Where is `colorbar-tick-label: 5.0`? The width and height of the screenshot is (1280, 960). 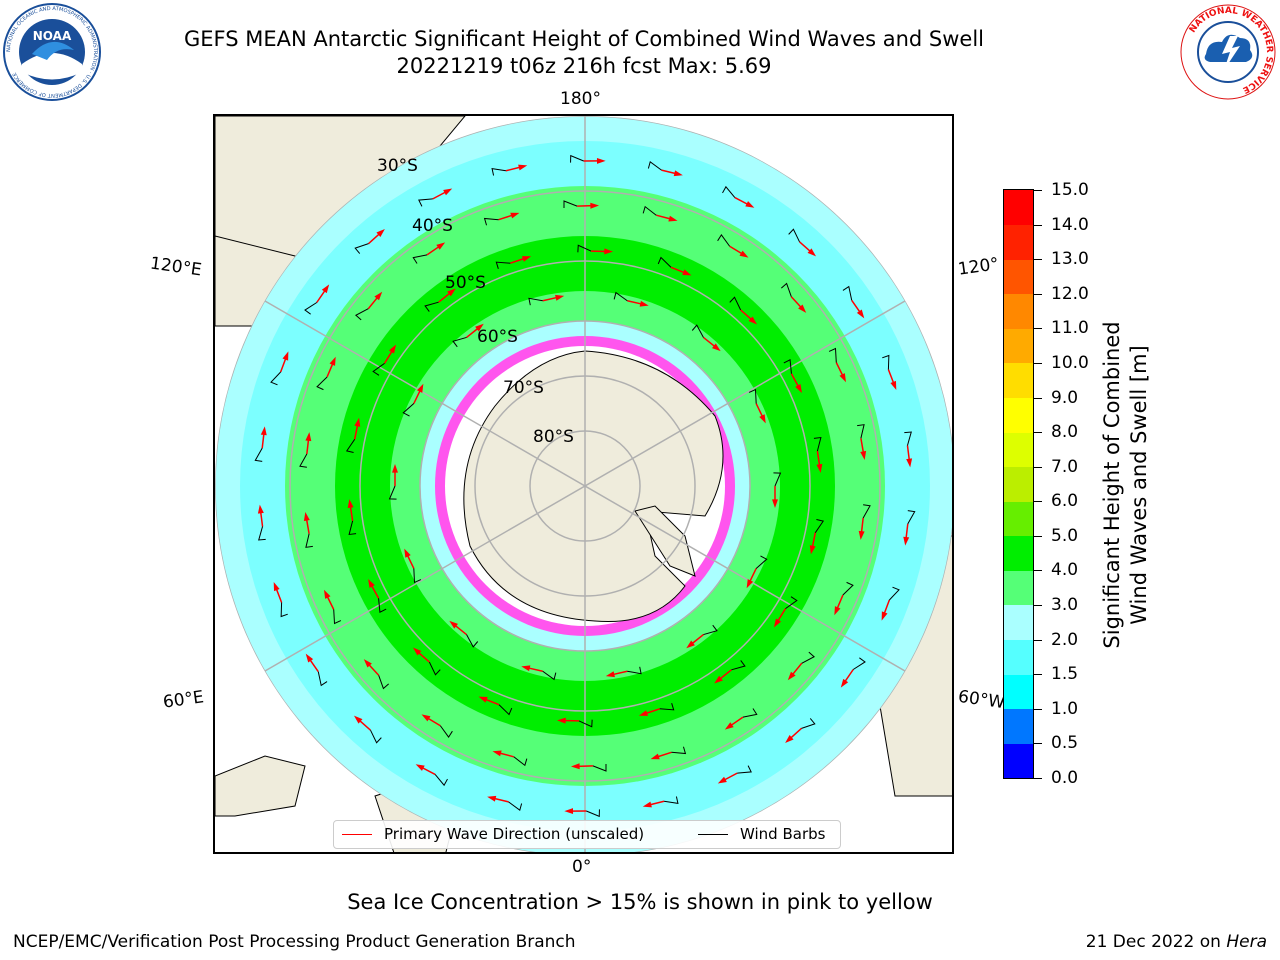
colorbar-tick-label: 5.0 is located at coordinates (1065, 535).